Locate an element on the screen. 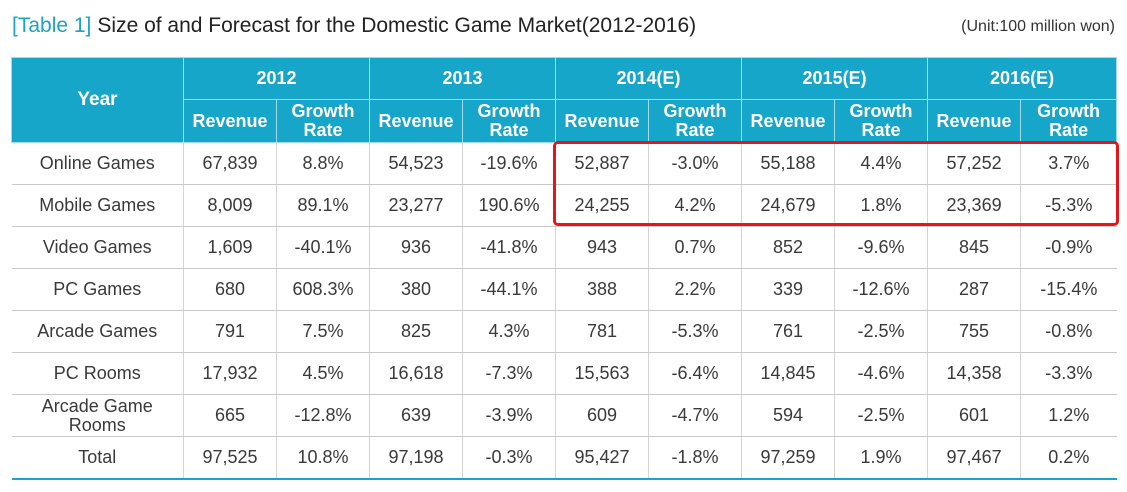 This screenshot has height=492, width=1127. year-1-header: 2013 is located at coordinates (463, 78).